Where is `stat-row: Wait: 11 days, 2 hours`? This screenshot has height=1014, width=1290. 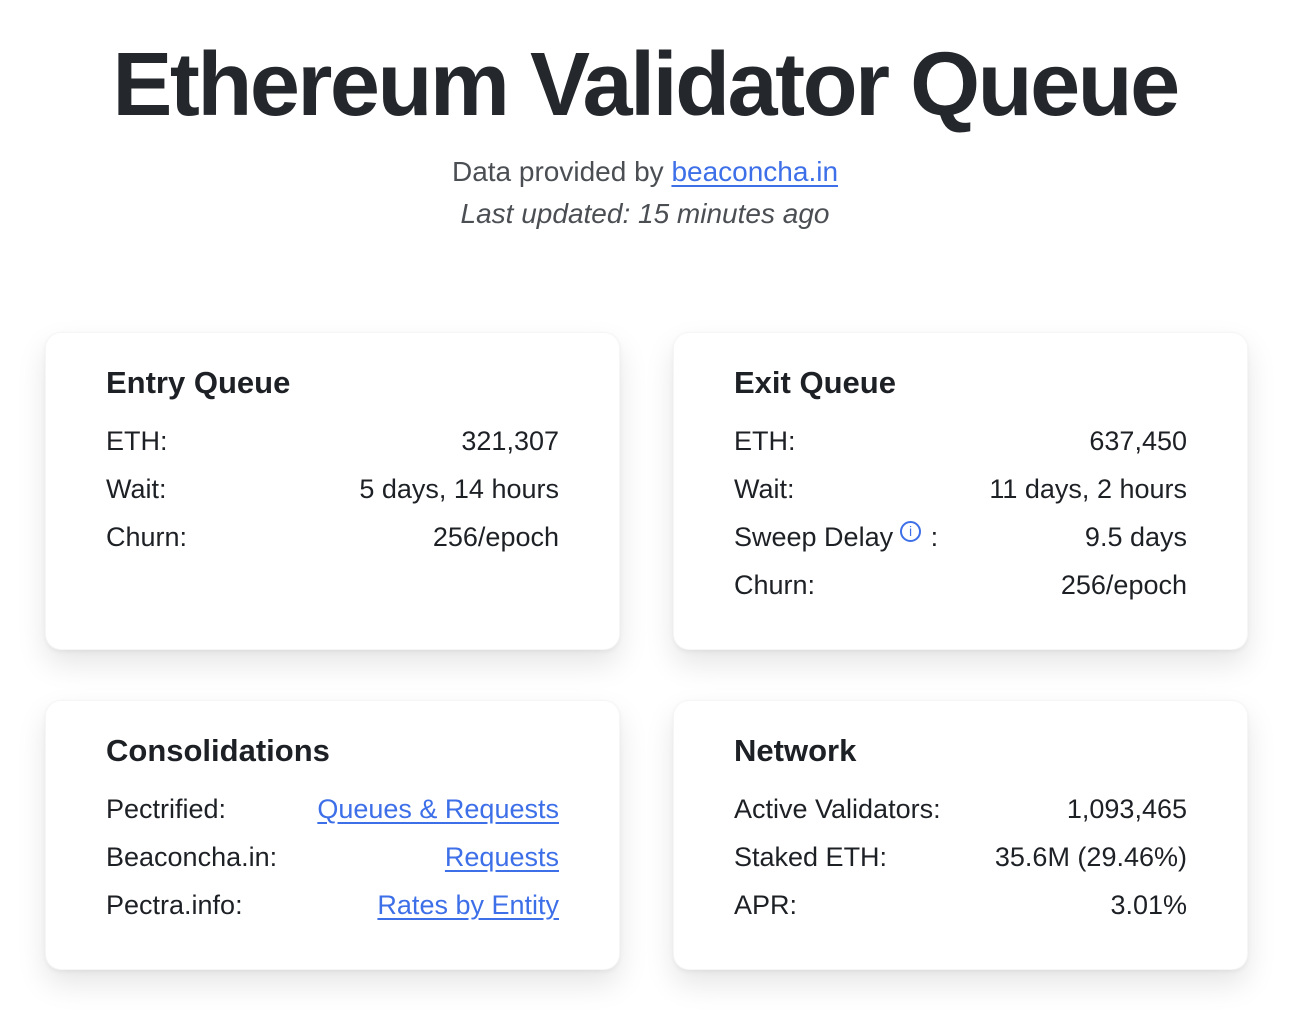
stat-row: Wait: 11 days, 2 hours is located at coordinates (960, 489).